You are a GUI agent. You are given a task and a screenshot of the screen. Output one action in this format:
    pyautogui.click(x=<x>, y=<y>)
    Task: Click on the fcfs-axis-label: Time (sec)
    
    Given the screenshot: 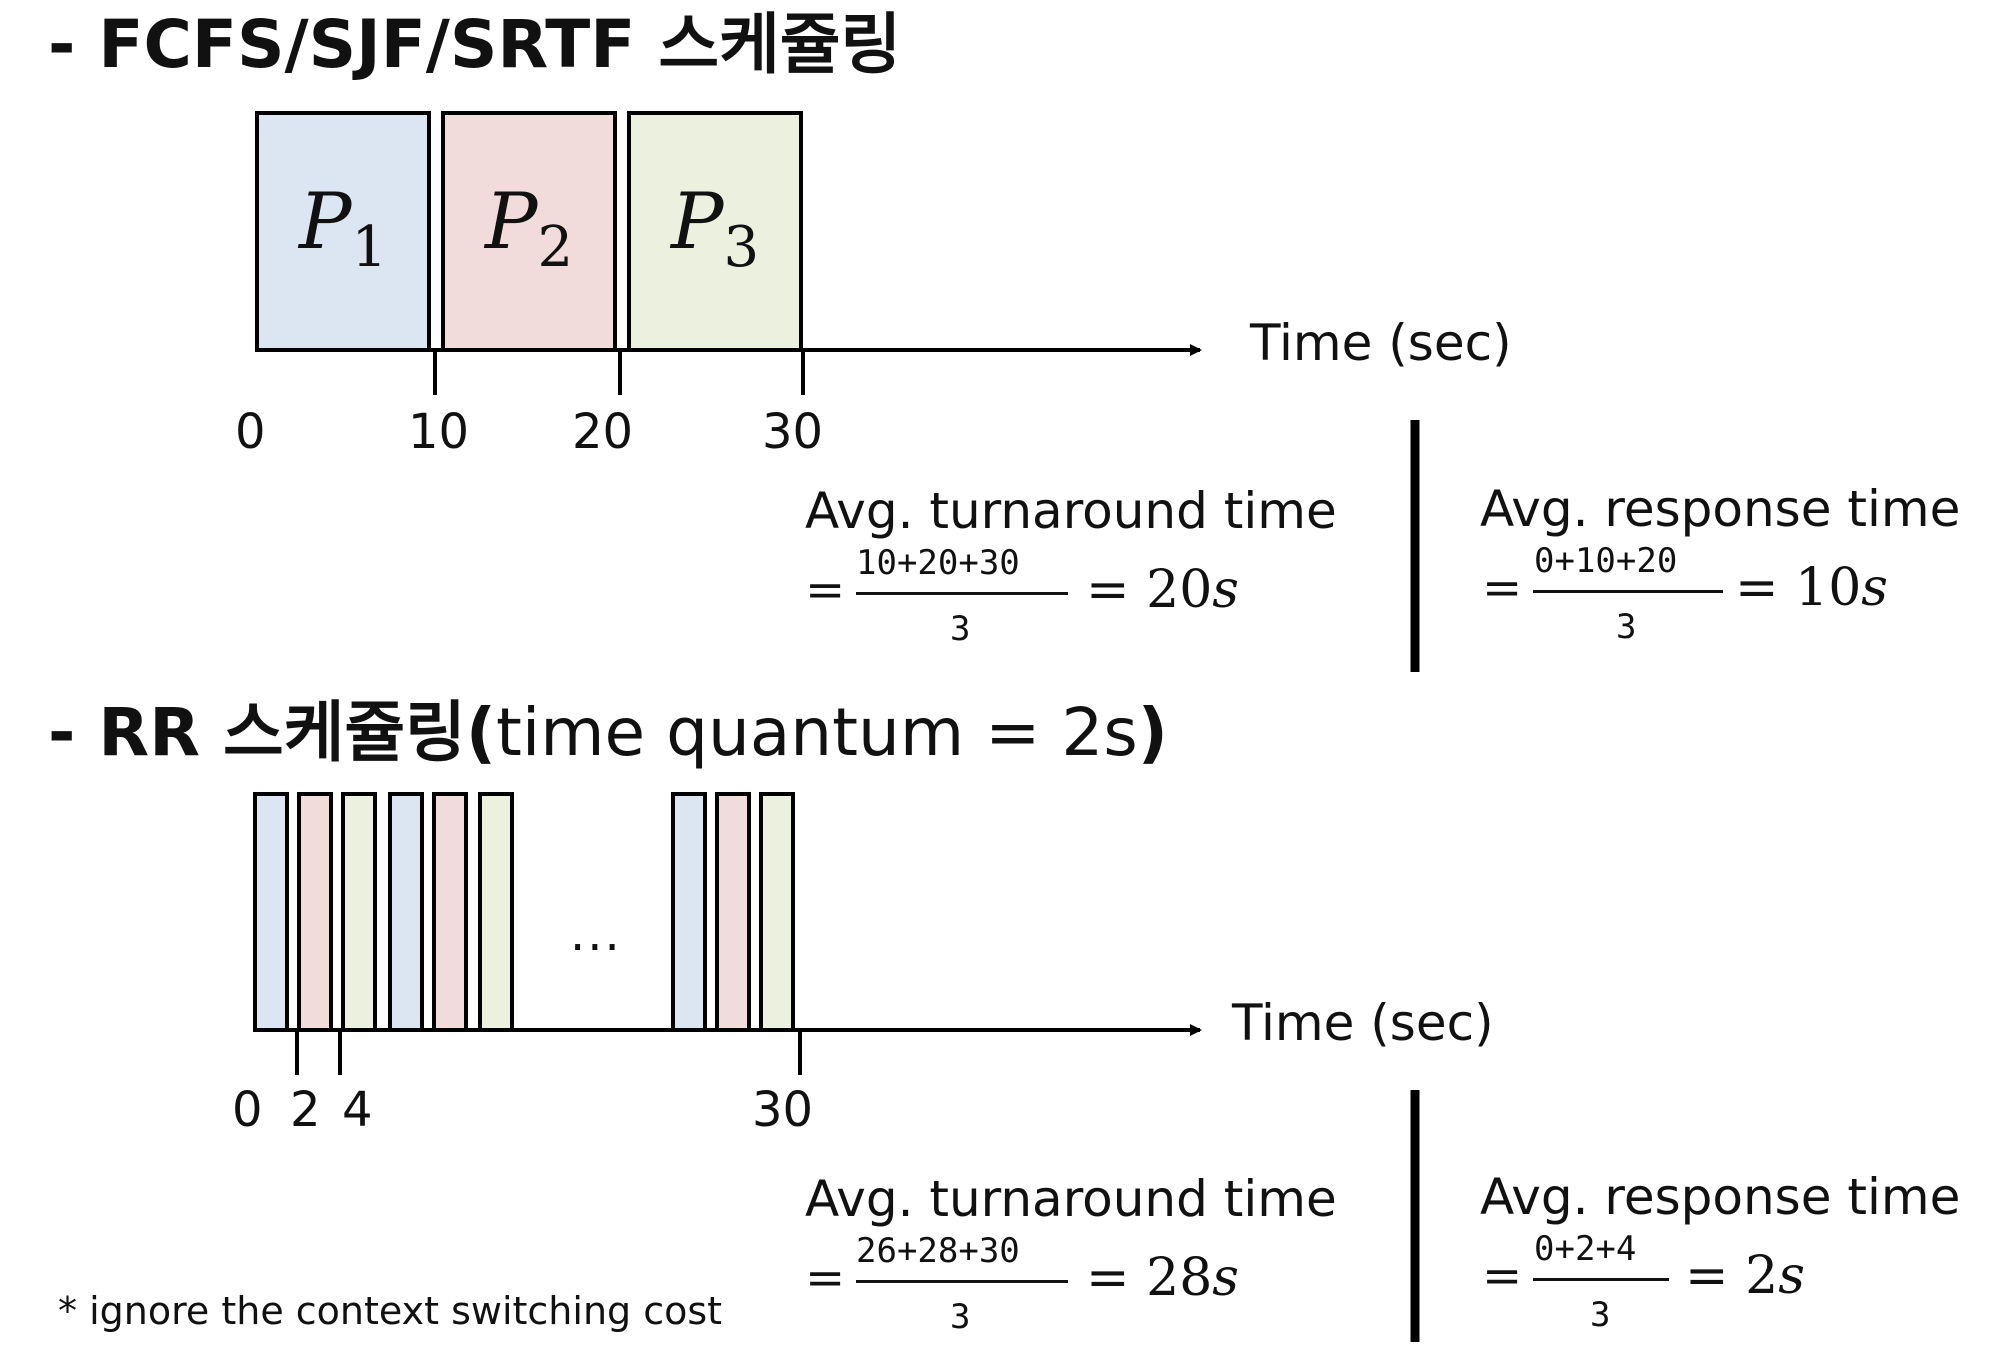 What is the action you would take?
    pyautogui.click(x=1381, y=343)
    